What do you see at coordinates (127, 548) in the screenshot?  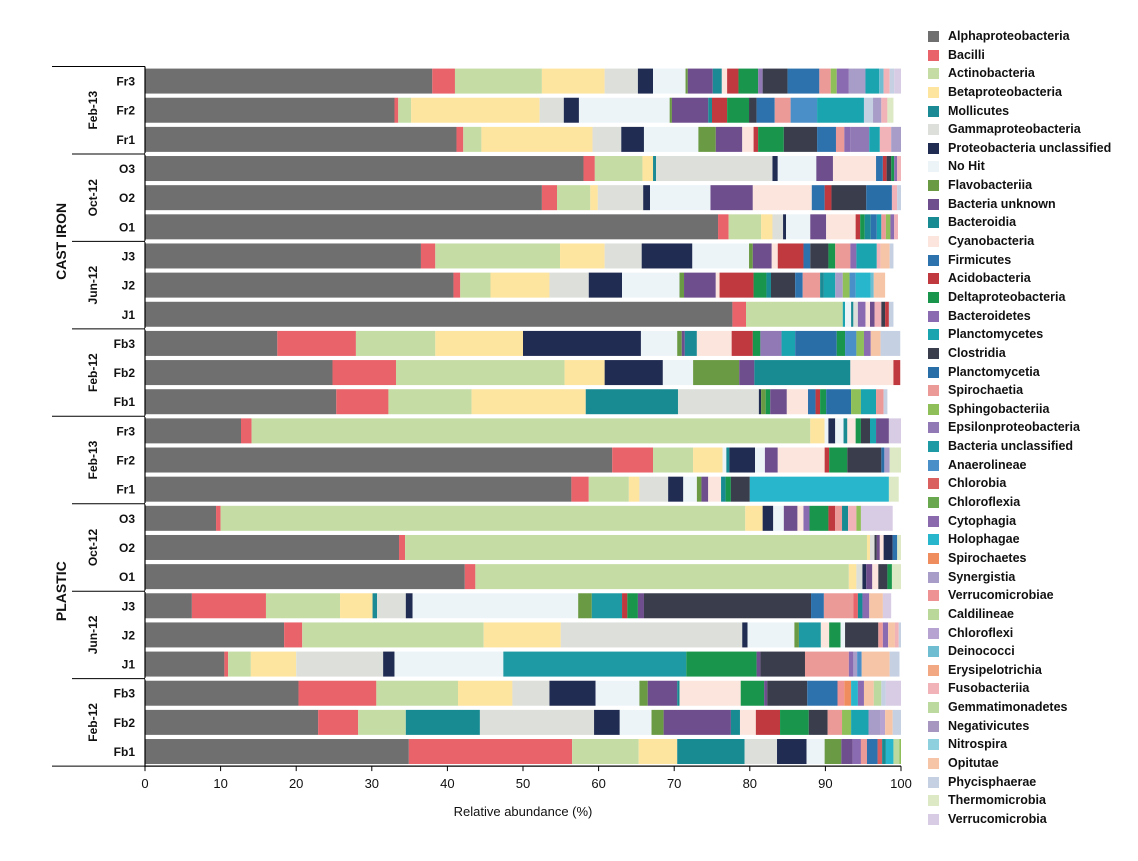 I see `sample-label: O2` at bounding box center [127, 548].